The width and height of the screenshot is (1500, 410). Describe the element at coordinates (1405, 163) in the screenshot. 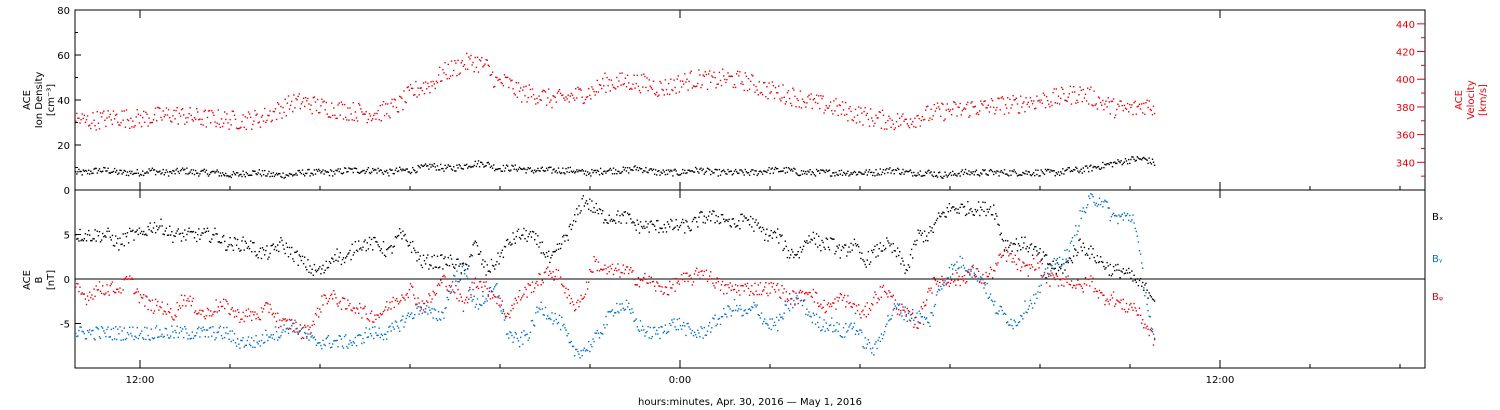

I see `velocity-tick-label: 340` at that location.